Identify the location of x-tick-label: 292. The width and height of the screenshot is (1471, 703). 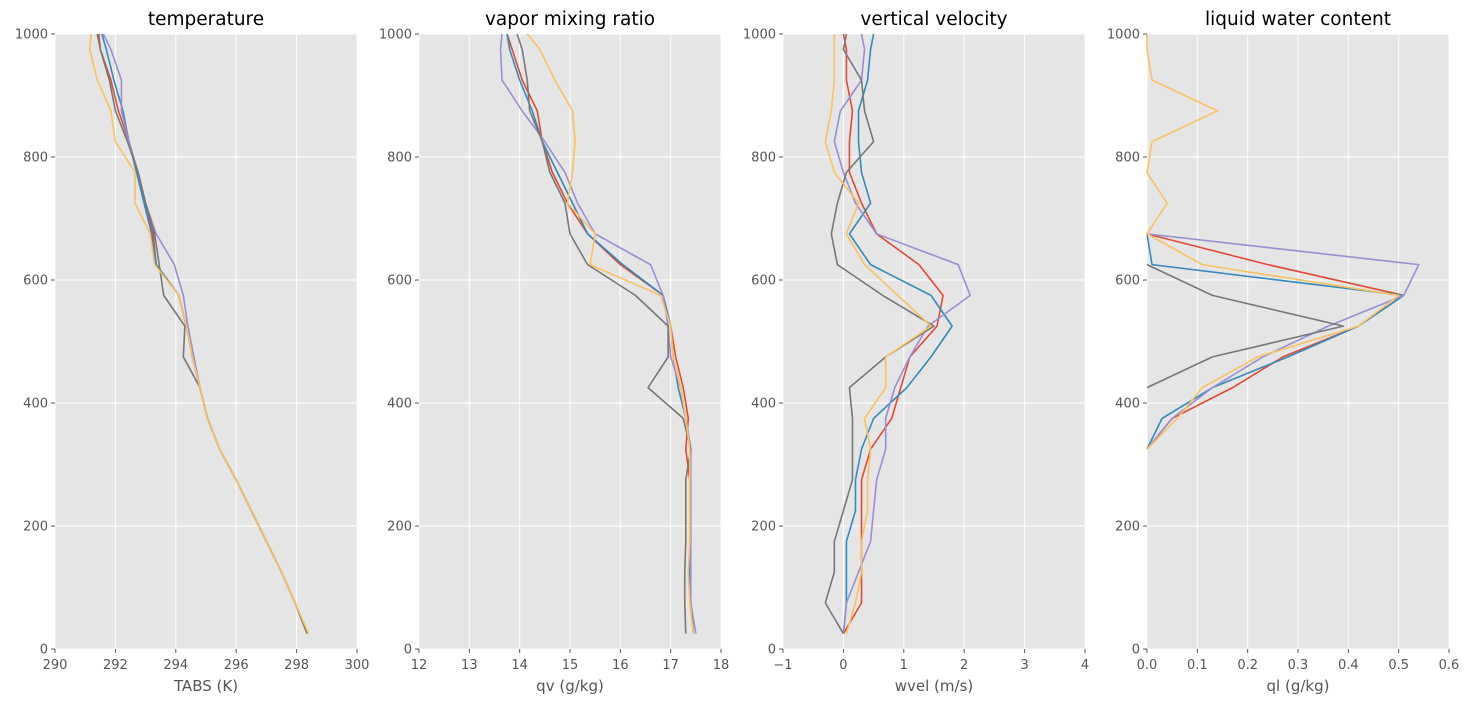
(115, 665).